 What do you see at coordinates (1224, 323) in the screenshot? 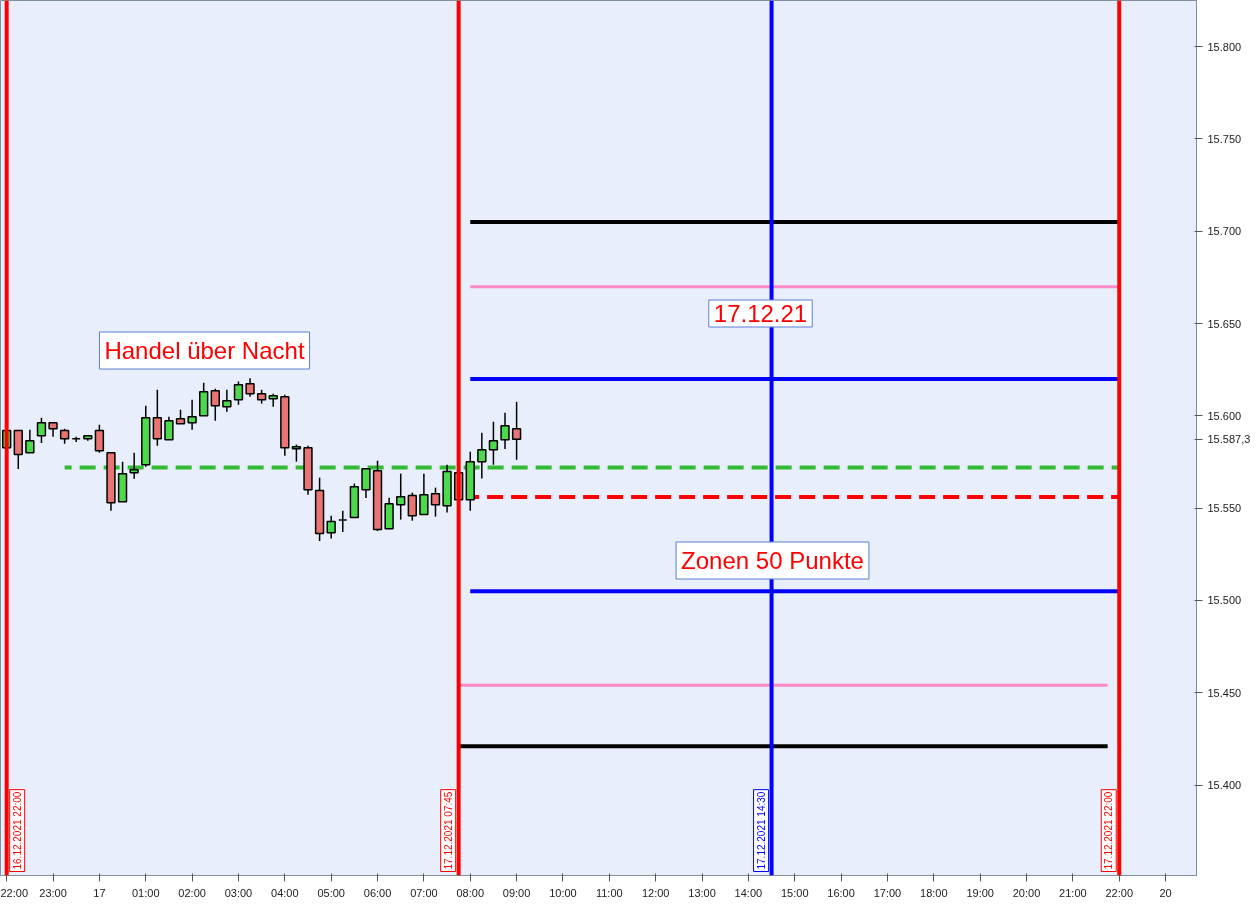
I see `y-tick-label: 15.650` at bounding box center [1224, 323].